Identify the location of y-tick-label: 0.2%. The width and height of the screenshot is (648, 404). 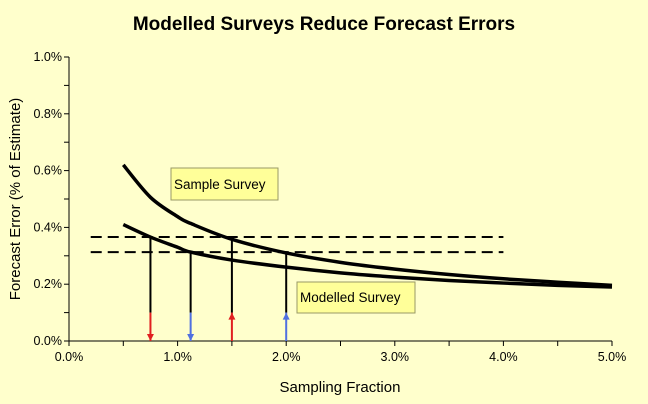
(48, 284).